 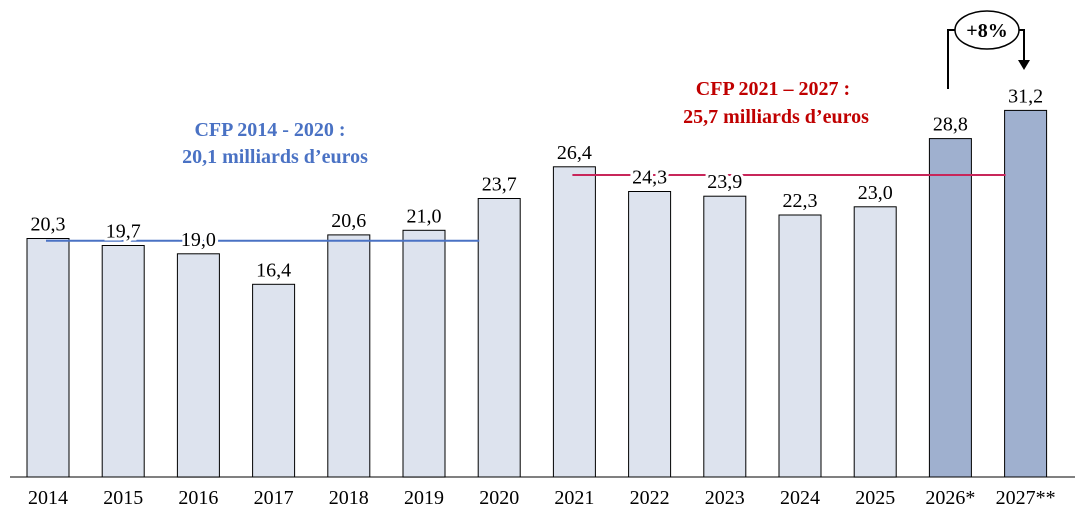 What do you see at coordinates (574, 153) in the screenshot?
I see `value-label-2021: 26,4` at bounding box center [574, 153].